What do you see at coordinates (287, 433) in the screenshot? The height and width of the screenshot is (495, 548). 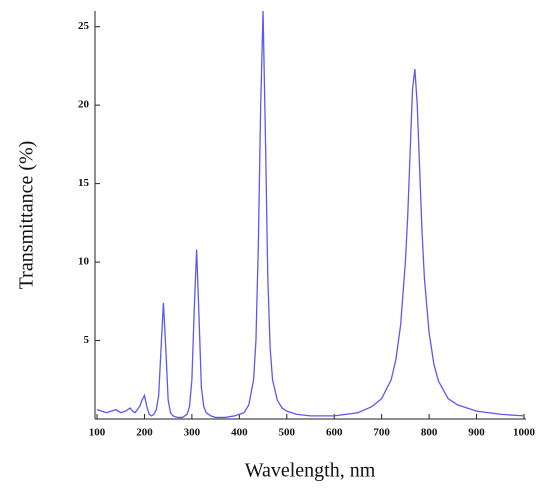 I see `x-tick-label: 500` at bounding box center [287, 433].